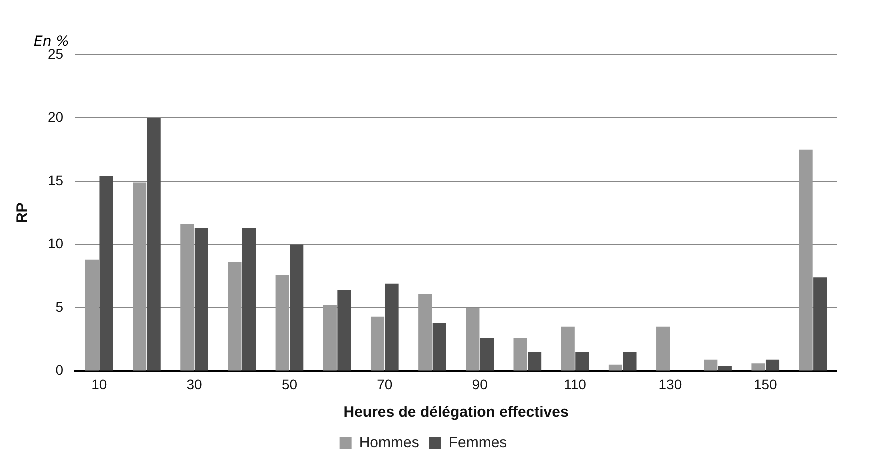  What do you see at coordinates (56, 180) in the screenshot?
I see `y-tick-label: 15` at bounding box center [56, 180].